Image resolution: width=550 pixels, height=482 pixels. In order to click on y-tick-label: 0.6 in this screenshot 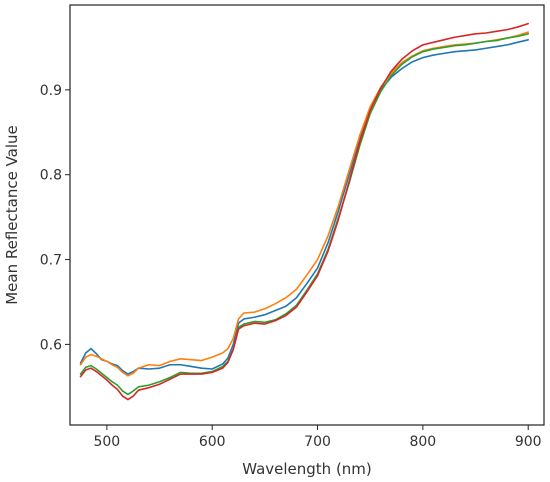, I will do `click(51, 345)`.